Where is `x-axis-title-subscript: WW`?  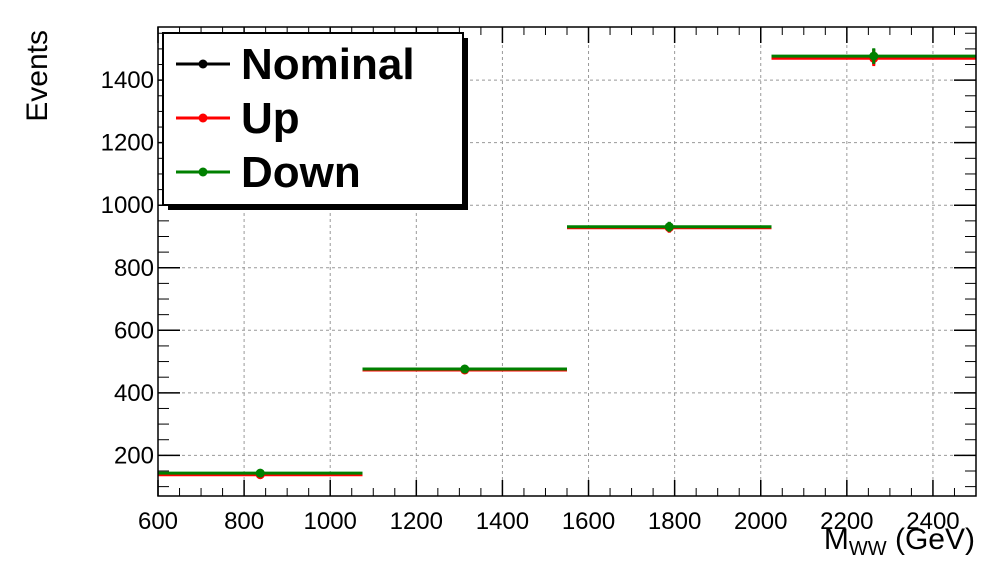 x-axis-title-subscript: WW is located at coordinates (868, 549).